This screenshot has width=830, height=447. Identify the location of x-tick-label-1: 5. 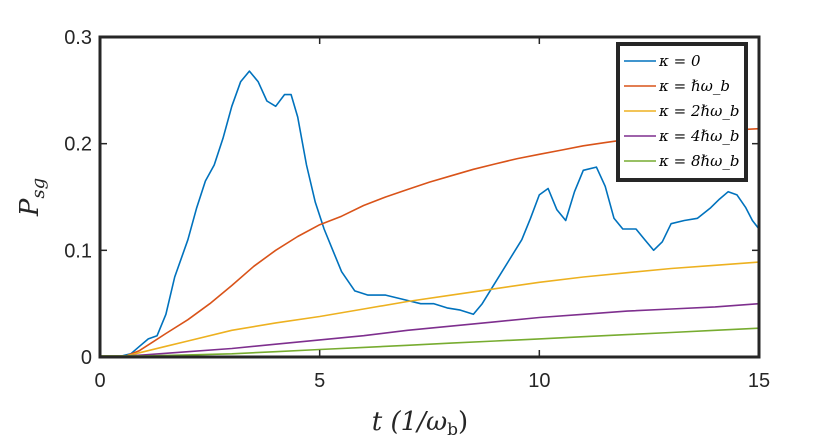
(319, 381).